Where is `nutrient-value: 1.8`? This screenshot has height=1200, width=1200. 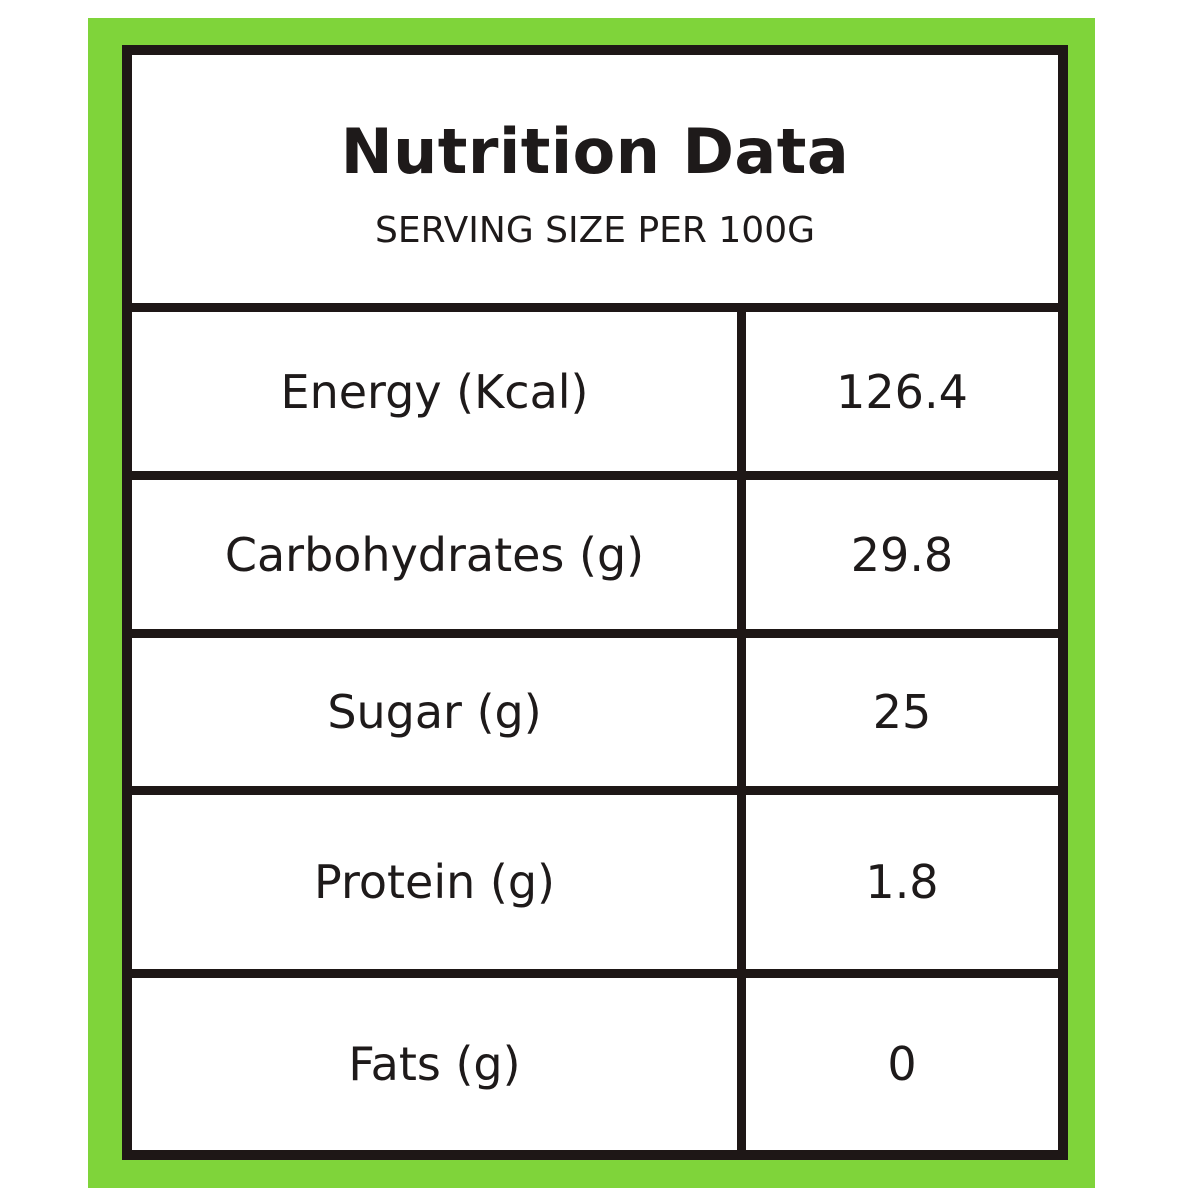 nutrient-value: 1.8 is located at coordinates (902, 882).